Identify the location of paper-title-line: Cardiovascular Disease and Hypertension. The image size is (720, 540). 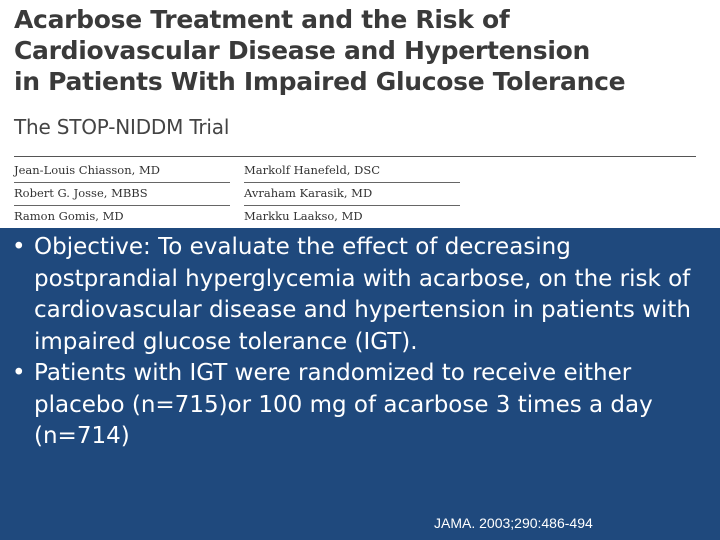
(302, 50).